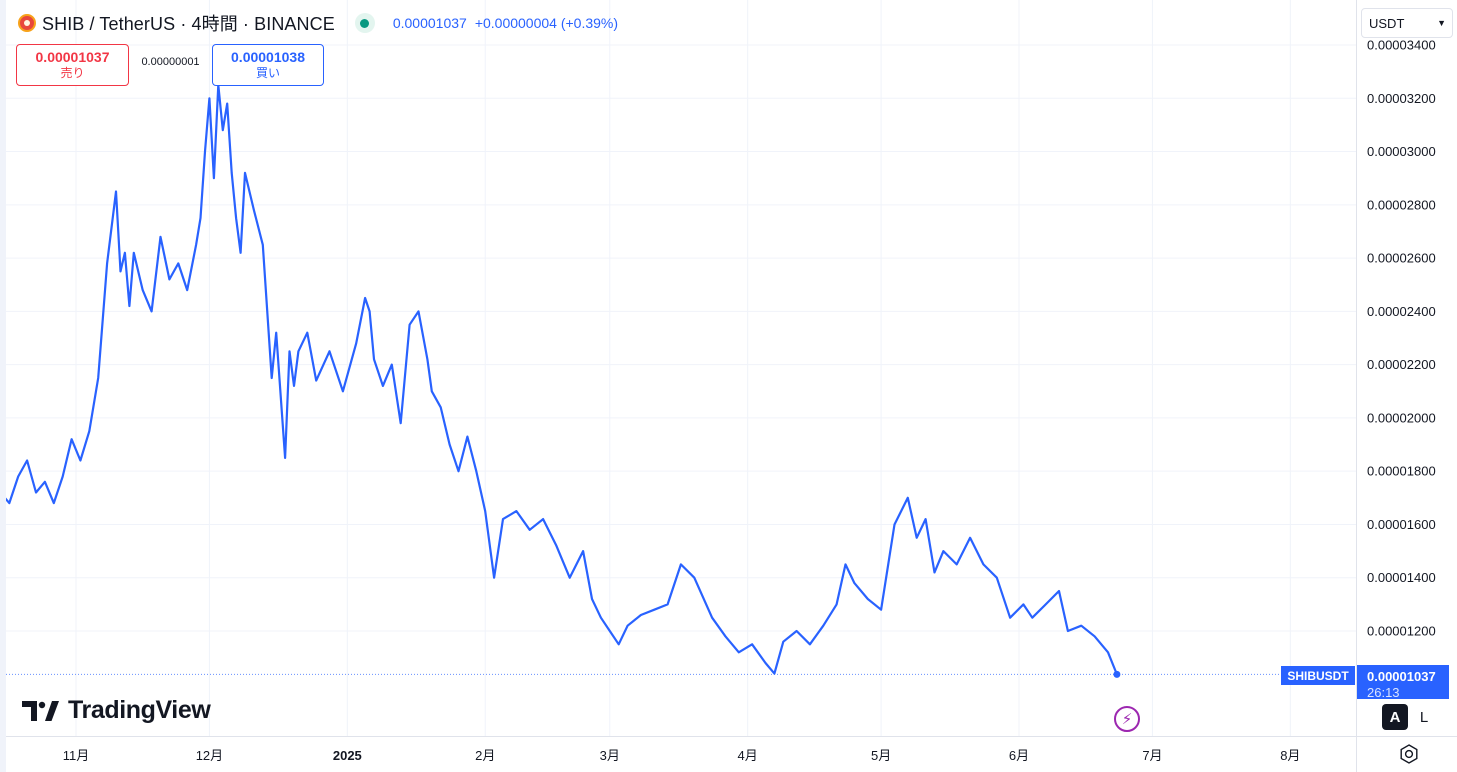 This screenshot has width=1457, height=772. What do you see at coordinates (1401, 577) in the screenshot?
I see `y-tick-label: 0.00001400` at bounding box center [1401, 577].